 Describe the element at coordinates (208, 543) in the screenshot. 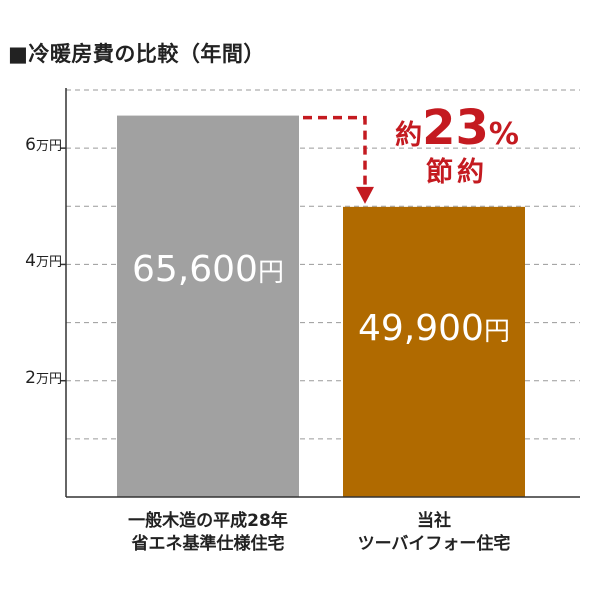

I see `x-category-line2: 省エネ基準仕様住宅` at that location.